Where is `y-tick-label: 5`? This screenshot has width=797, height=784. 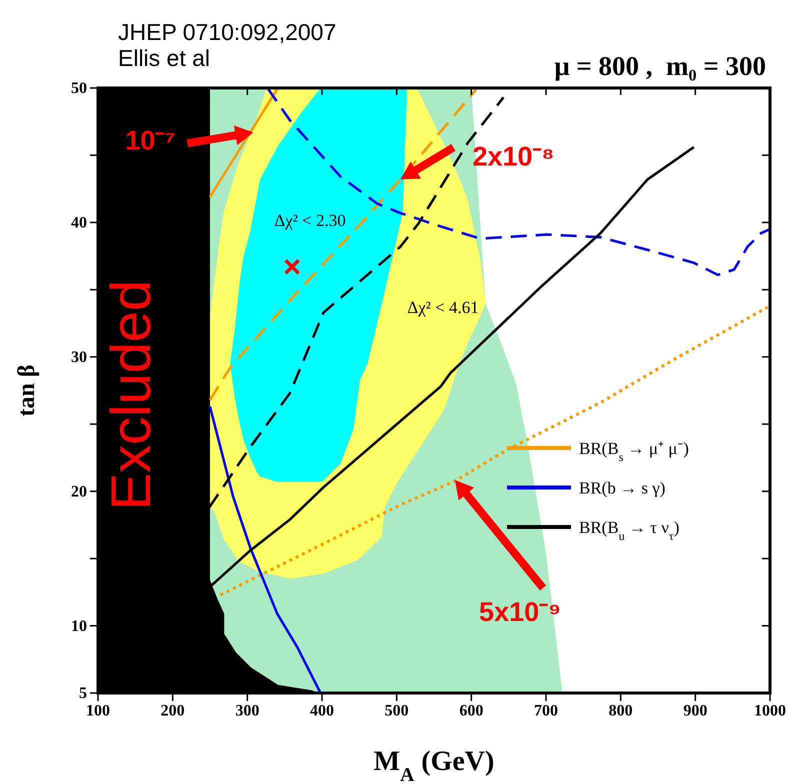 y-tick-label: 5 is located at coordinates (83, 693).